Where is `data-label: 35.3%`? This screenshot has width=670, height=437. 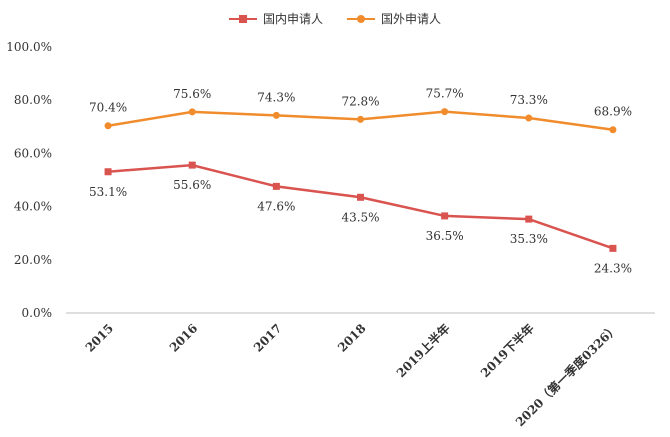 data-label: 35.3% is located at coordinates (529, 239).